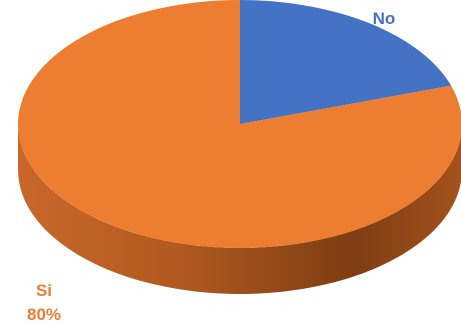 Image resolution: width=461 pixels, height=326 pixels. Describe the element at coordinates (44, 314) in the screenshot. I see `data-label-si-value: 80%` at that location.